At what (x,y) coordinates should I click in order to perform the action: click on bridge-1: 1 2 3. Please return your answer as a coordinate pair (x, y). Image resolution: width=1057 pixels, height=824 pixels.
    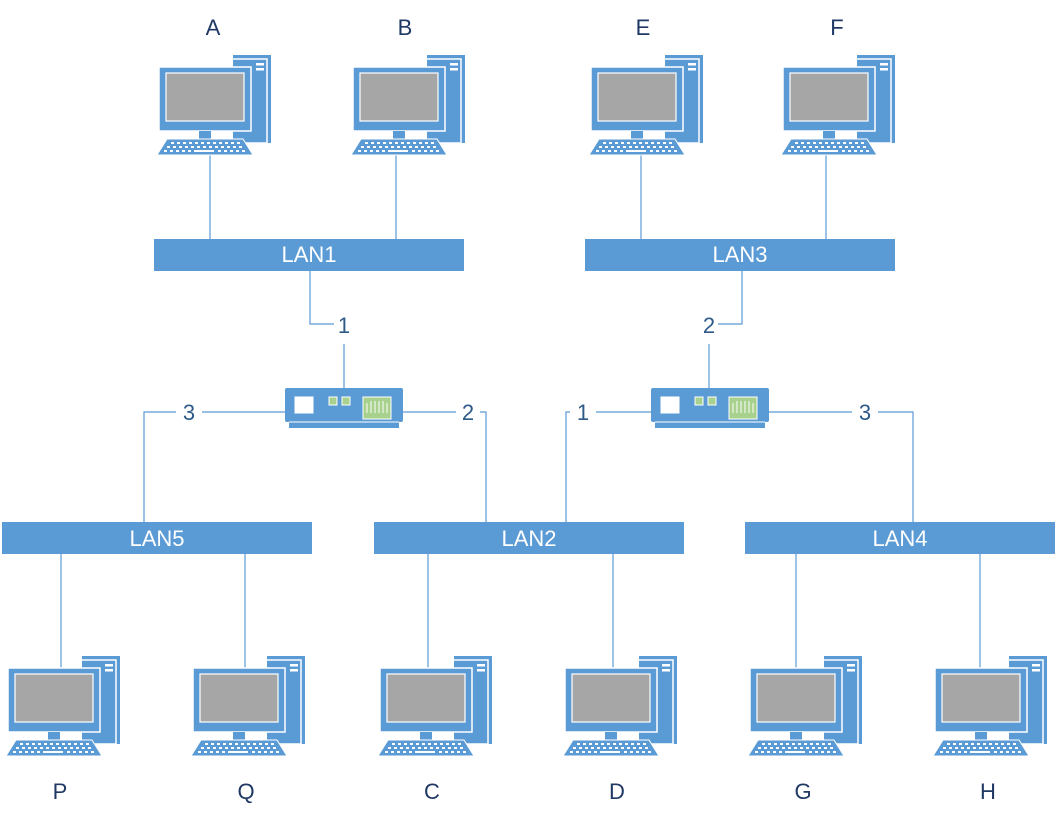
    Looking at the image, I should click on (328, 371).